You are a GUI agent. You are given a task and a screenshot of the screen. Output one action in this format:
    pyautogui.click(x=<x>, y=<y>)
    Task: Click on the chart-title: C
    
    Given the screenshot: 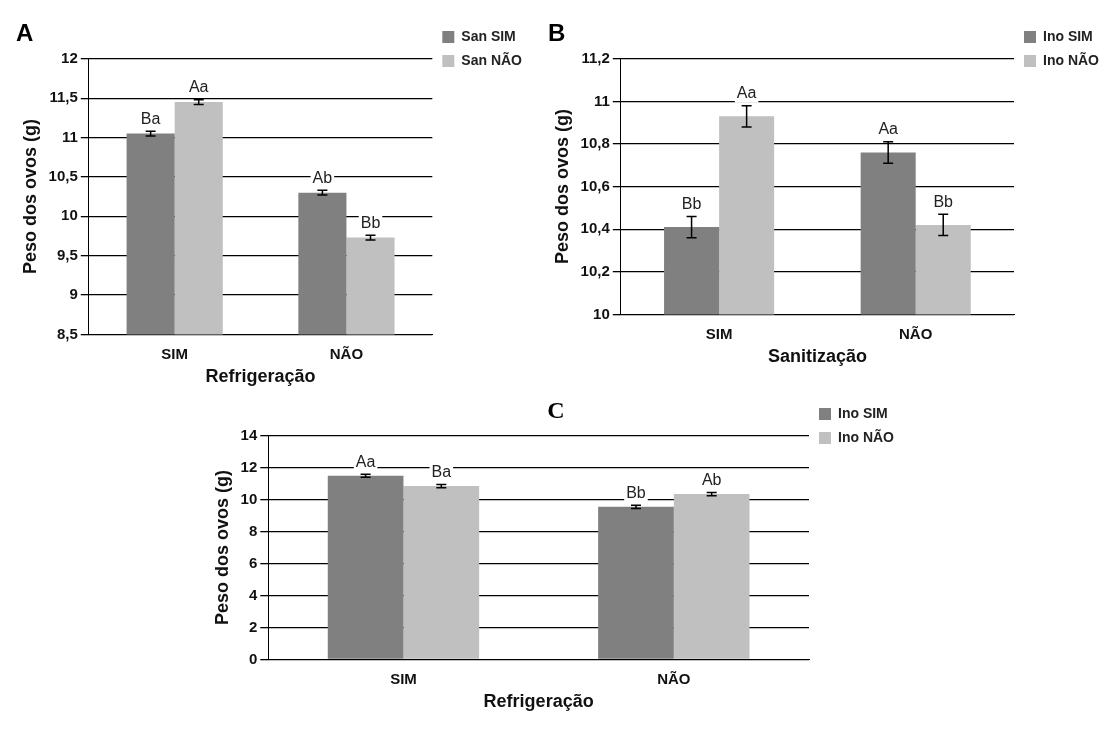 What is the action you would take?
    pyautogui.click(x=556, y=409)
    